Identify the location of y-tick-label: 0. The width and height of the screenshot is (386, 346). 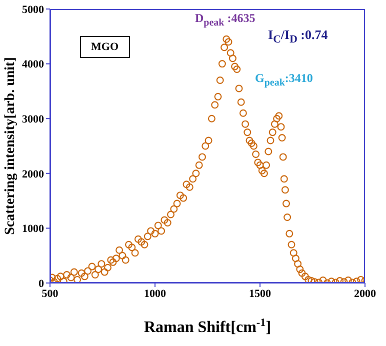
(41, 284).